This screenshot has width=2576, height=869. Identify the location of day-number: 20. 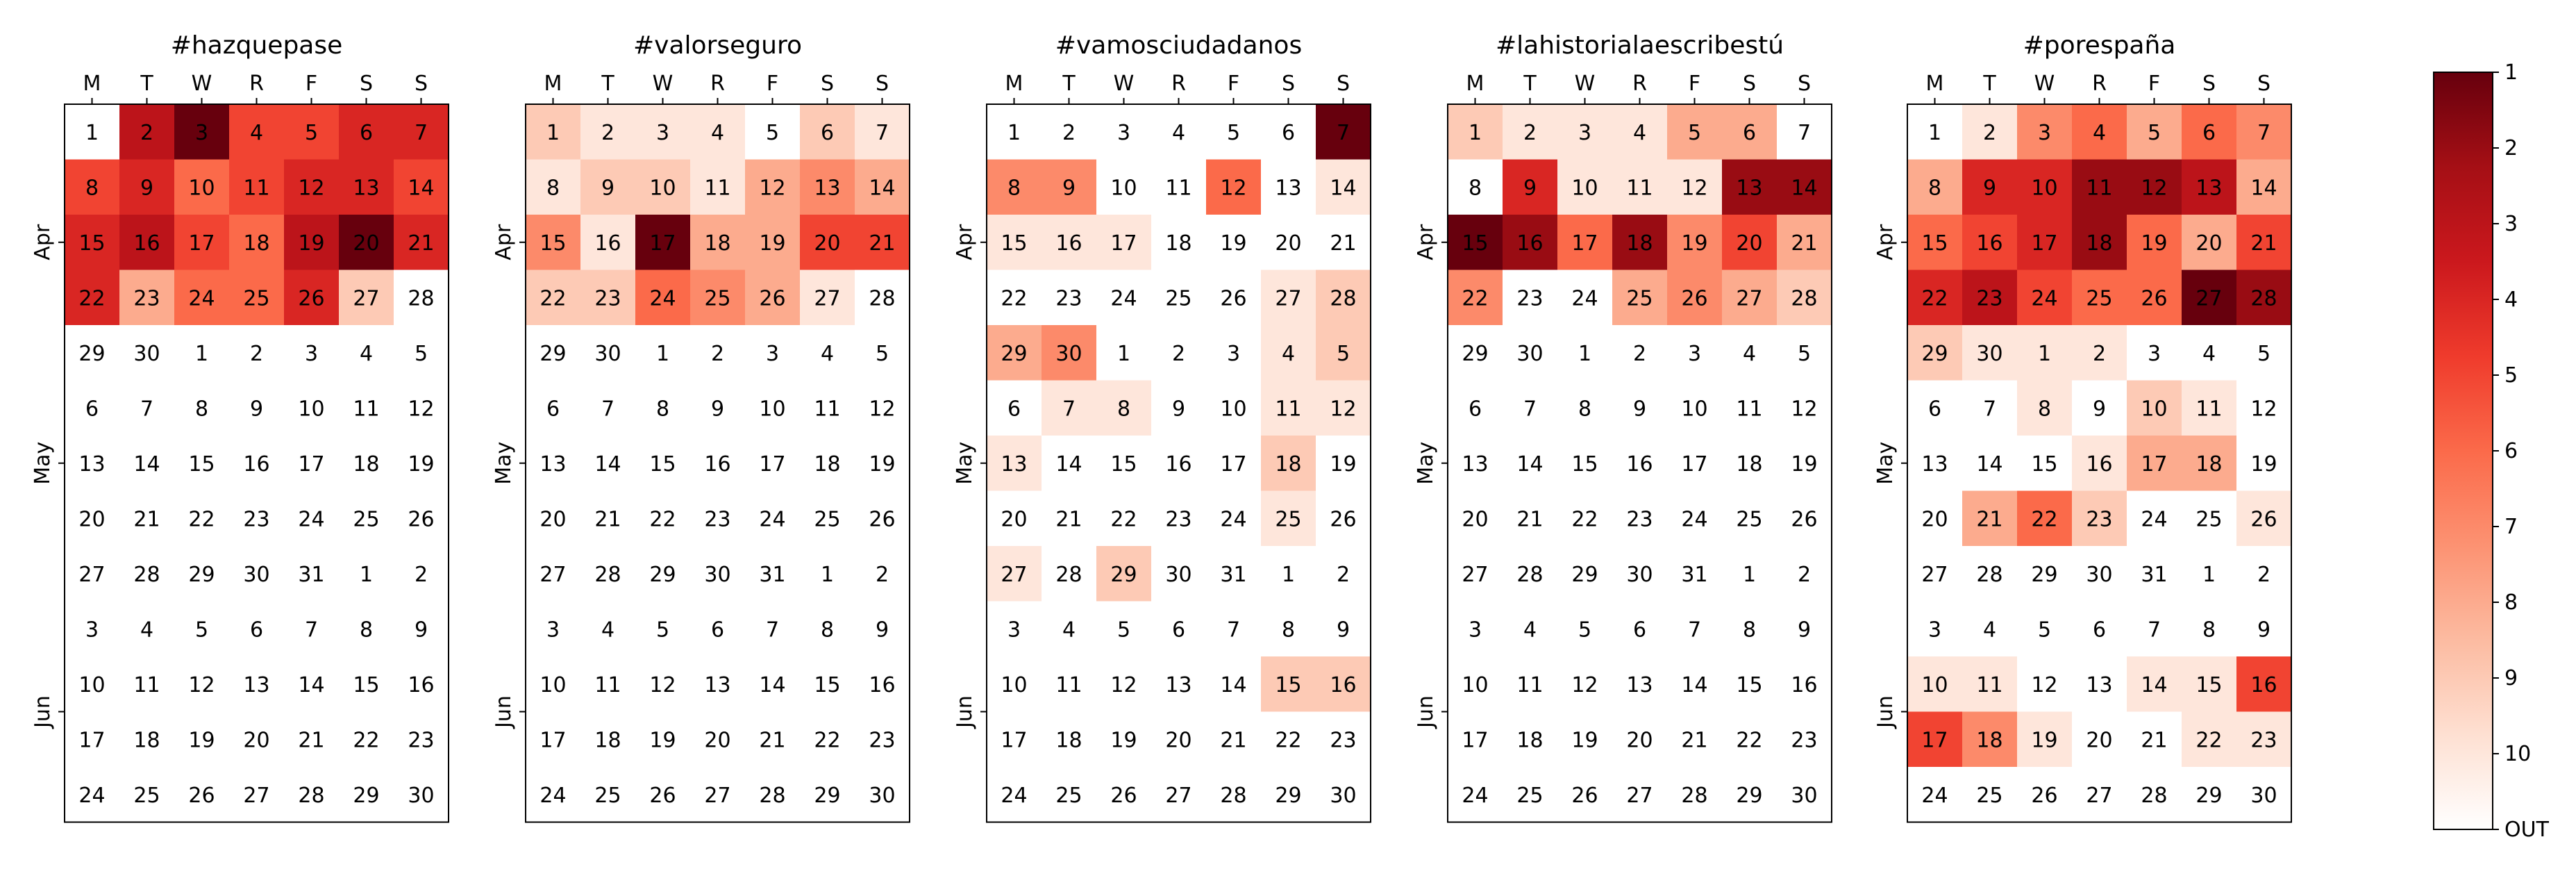
(366, 244).